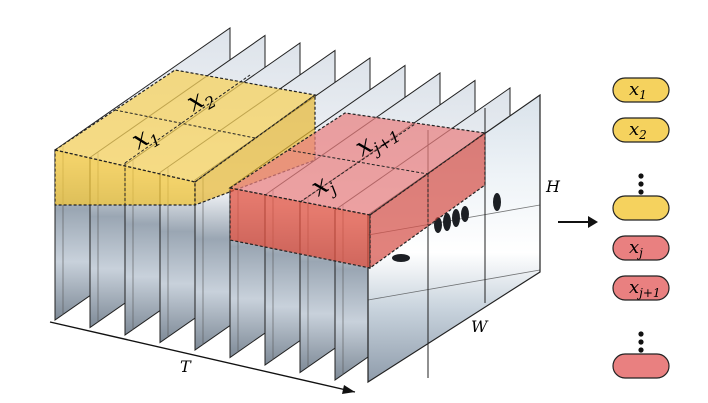 The image size is (708, 403). Describe the element at coordinates (186, 366) in the screenshot. I see `time-axis-label: T` at that location.